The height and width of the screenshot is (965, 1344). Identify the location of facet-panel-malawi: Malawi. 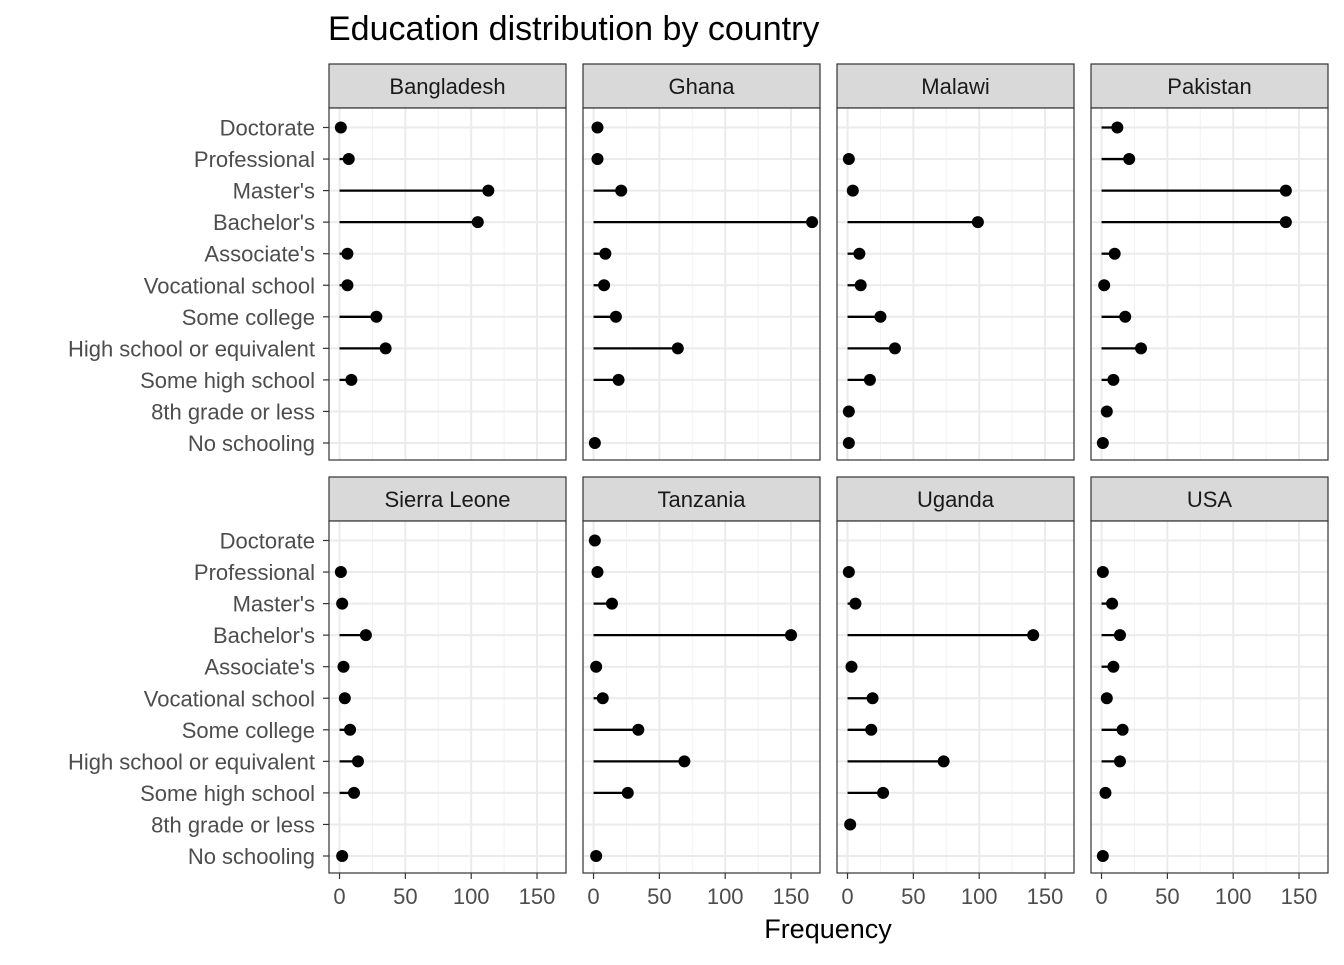
(955, 262).